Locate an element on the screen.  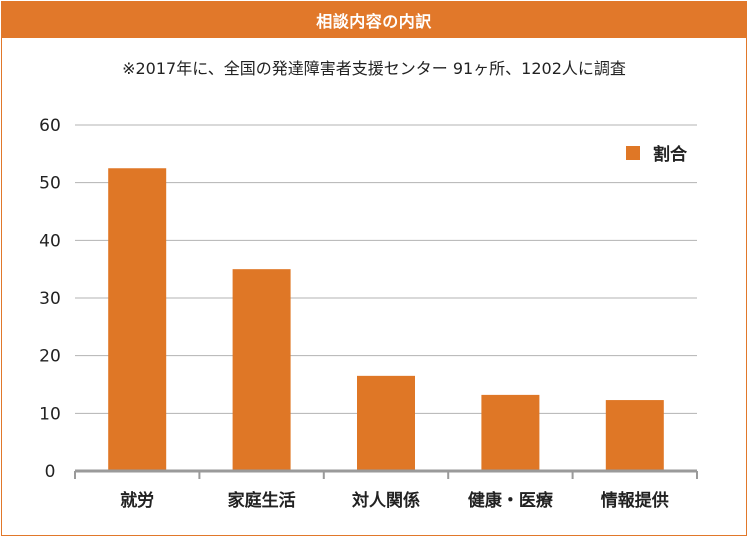
x-tick-label: 対人関係 is located at coordinates (385, 500).